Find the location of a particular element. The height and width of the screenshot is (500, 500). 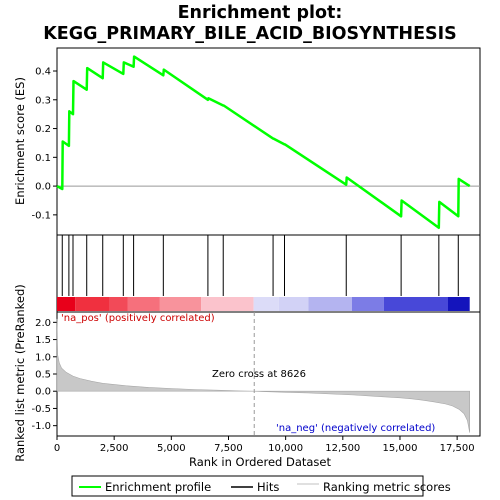

metric-y-tick-label: 0.0 is located at coordinates (43, 392).